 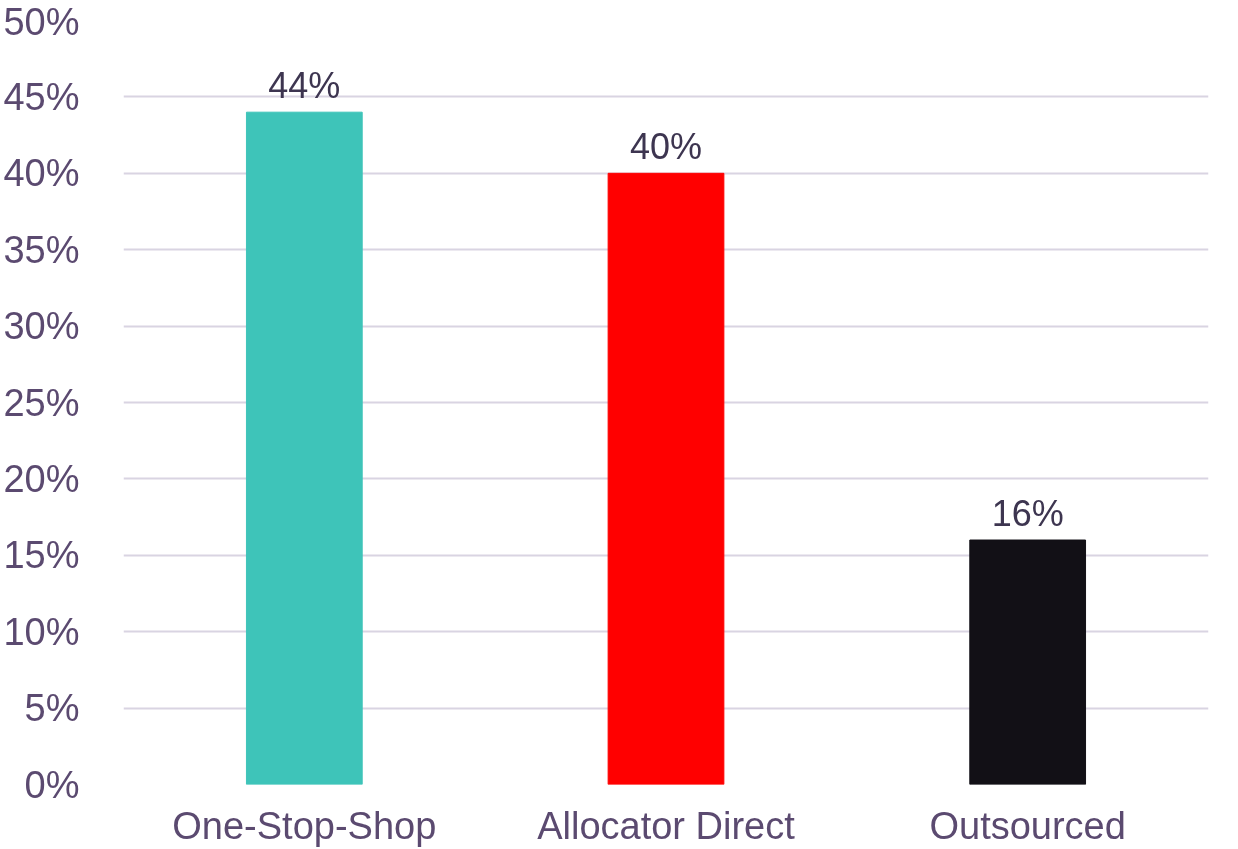 I want to click on y-tick-label: 45%, so click(x=41, y=96).